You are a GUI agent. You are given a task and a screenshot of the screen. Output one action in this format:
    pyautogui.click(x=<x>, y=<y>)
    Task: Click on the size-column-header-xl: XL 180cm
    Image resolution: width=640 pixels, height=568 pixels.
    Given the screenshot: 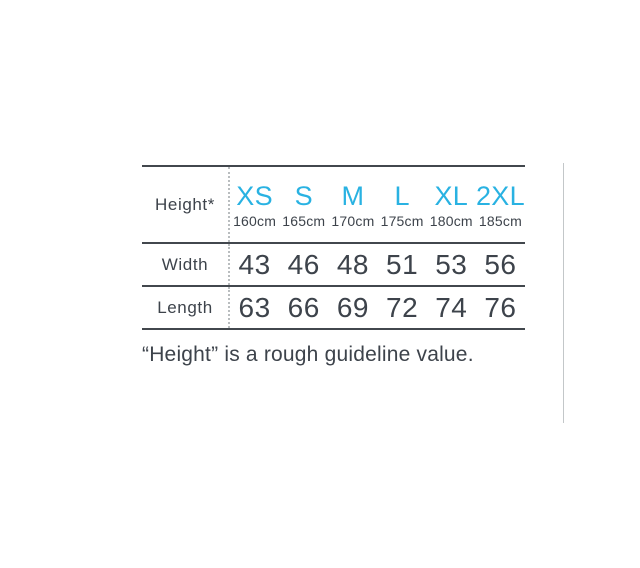 What is the action you would take?
    pyautogui.click(x=451, y=204)
    